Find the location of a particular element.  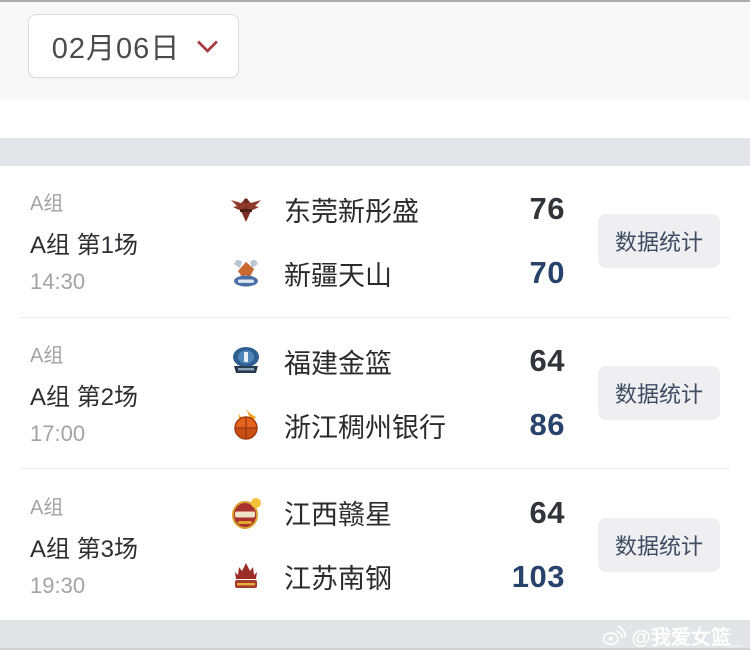

match-info: A组 A组 第3场 19:30 is located at coordinates (115, 545).